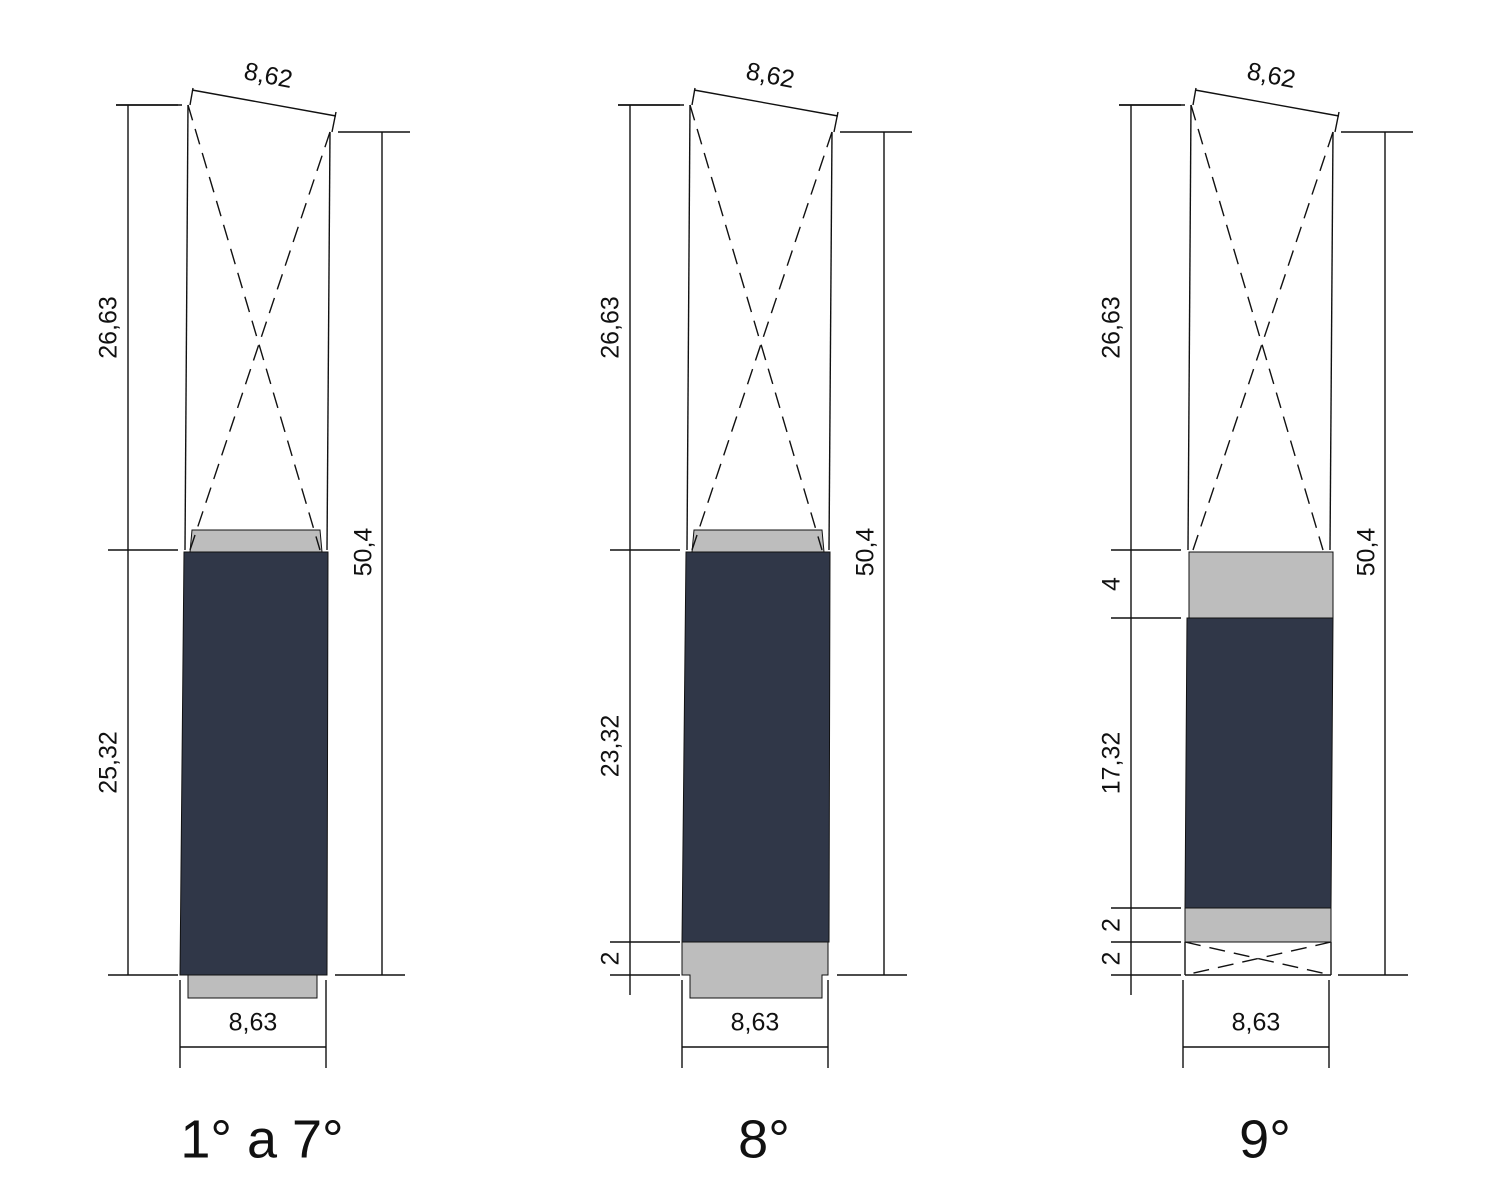  What do you see at coordinates (1112, 763) in the screenshot?
I see `dimension-label: 17,32` at bounding box center [1112, 763].